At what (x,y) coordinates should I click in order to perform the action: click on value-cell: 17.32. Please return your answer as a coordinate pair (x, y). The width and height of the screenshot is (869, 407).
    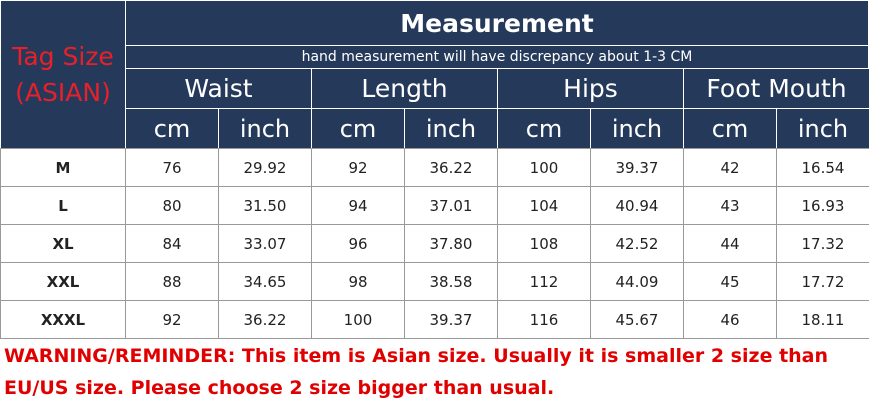
    Looking at the image, I should click on (822, 243).